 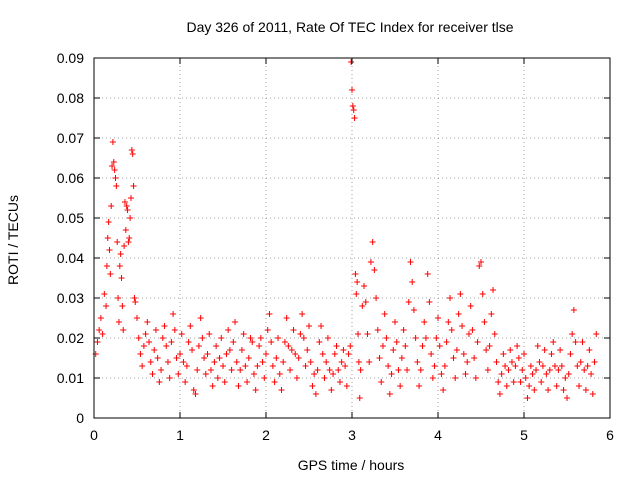 I want to click on x-tick-label: 5, so click(x=524, y=435).